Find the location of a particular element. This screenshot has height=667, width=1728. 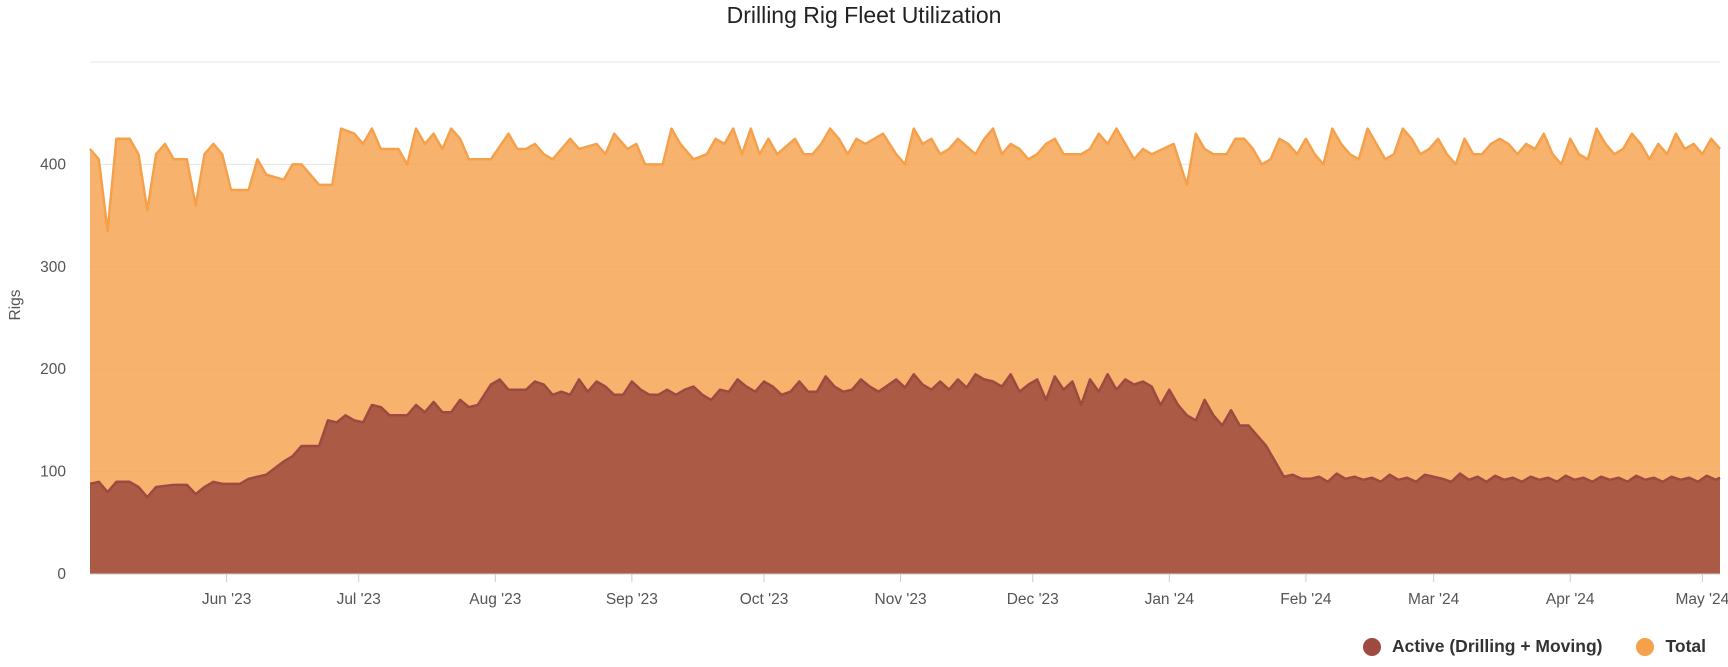

x-tick-label: Feb '24 is located at coordinates (1306, 599).